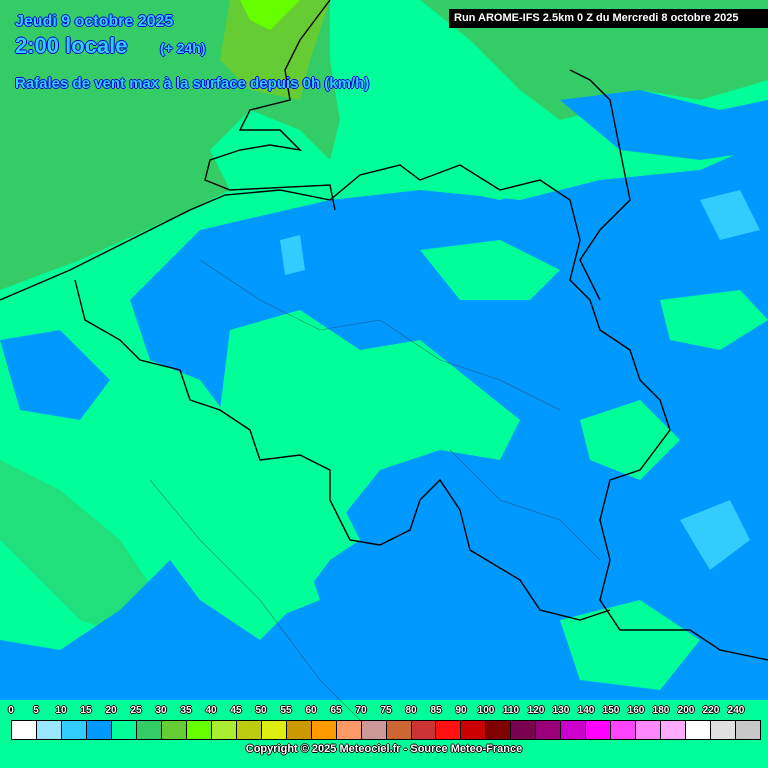 The image size is (768, 768). I want to click on forecast-date: Jeudi 9 octobre 2025, so click(94, 21).